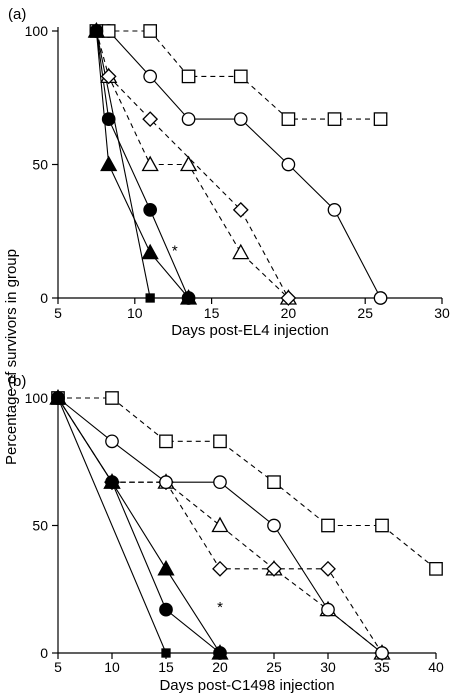 The image size is (456, 698). Describe the element at coordinates (436, 667) in the screenshot. I see `x-tick-label: 40` at that location.